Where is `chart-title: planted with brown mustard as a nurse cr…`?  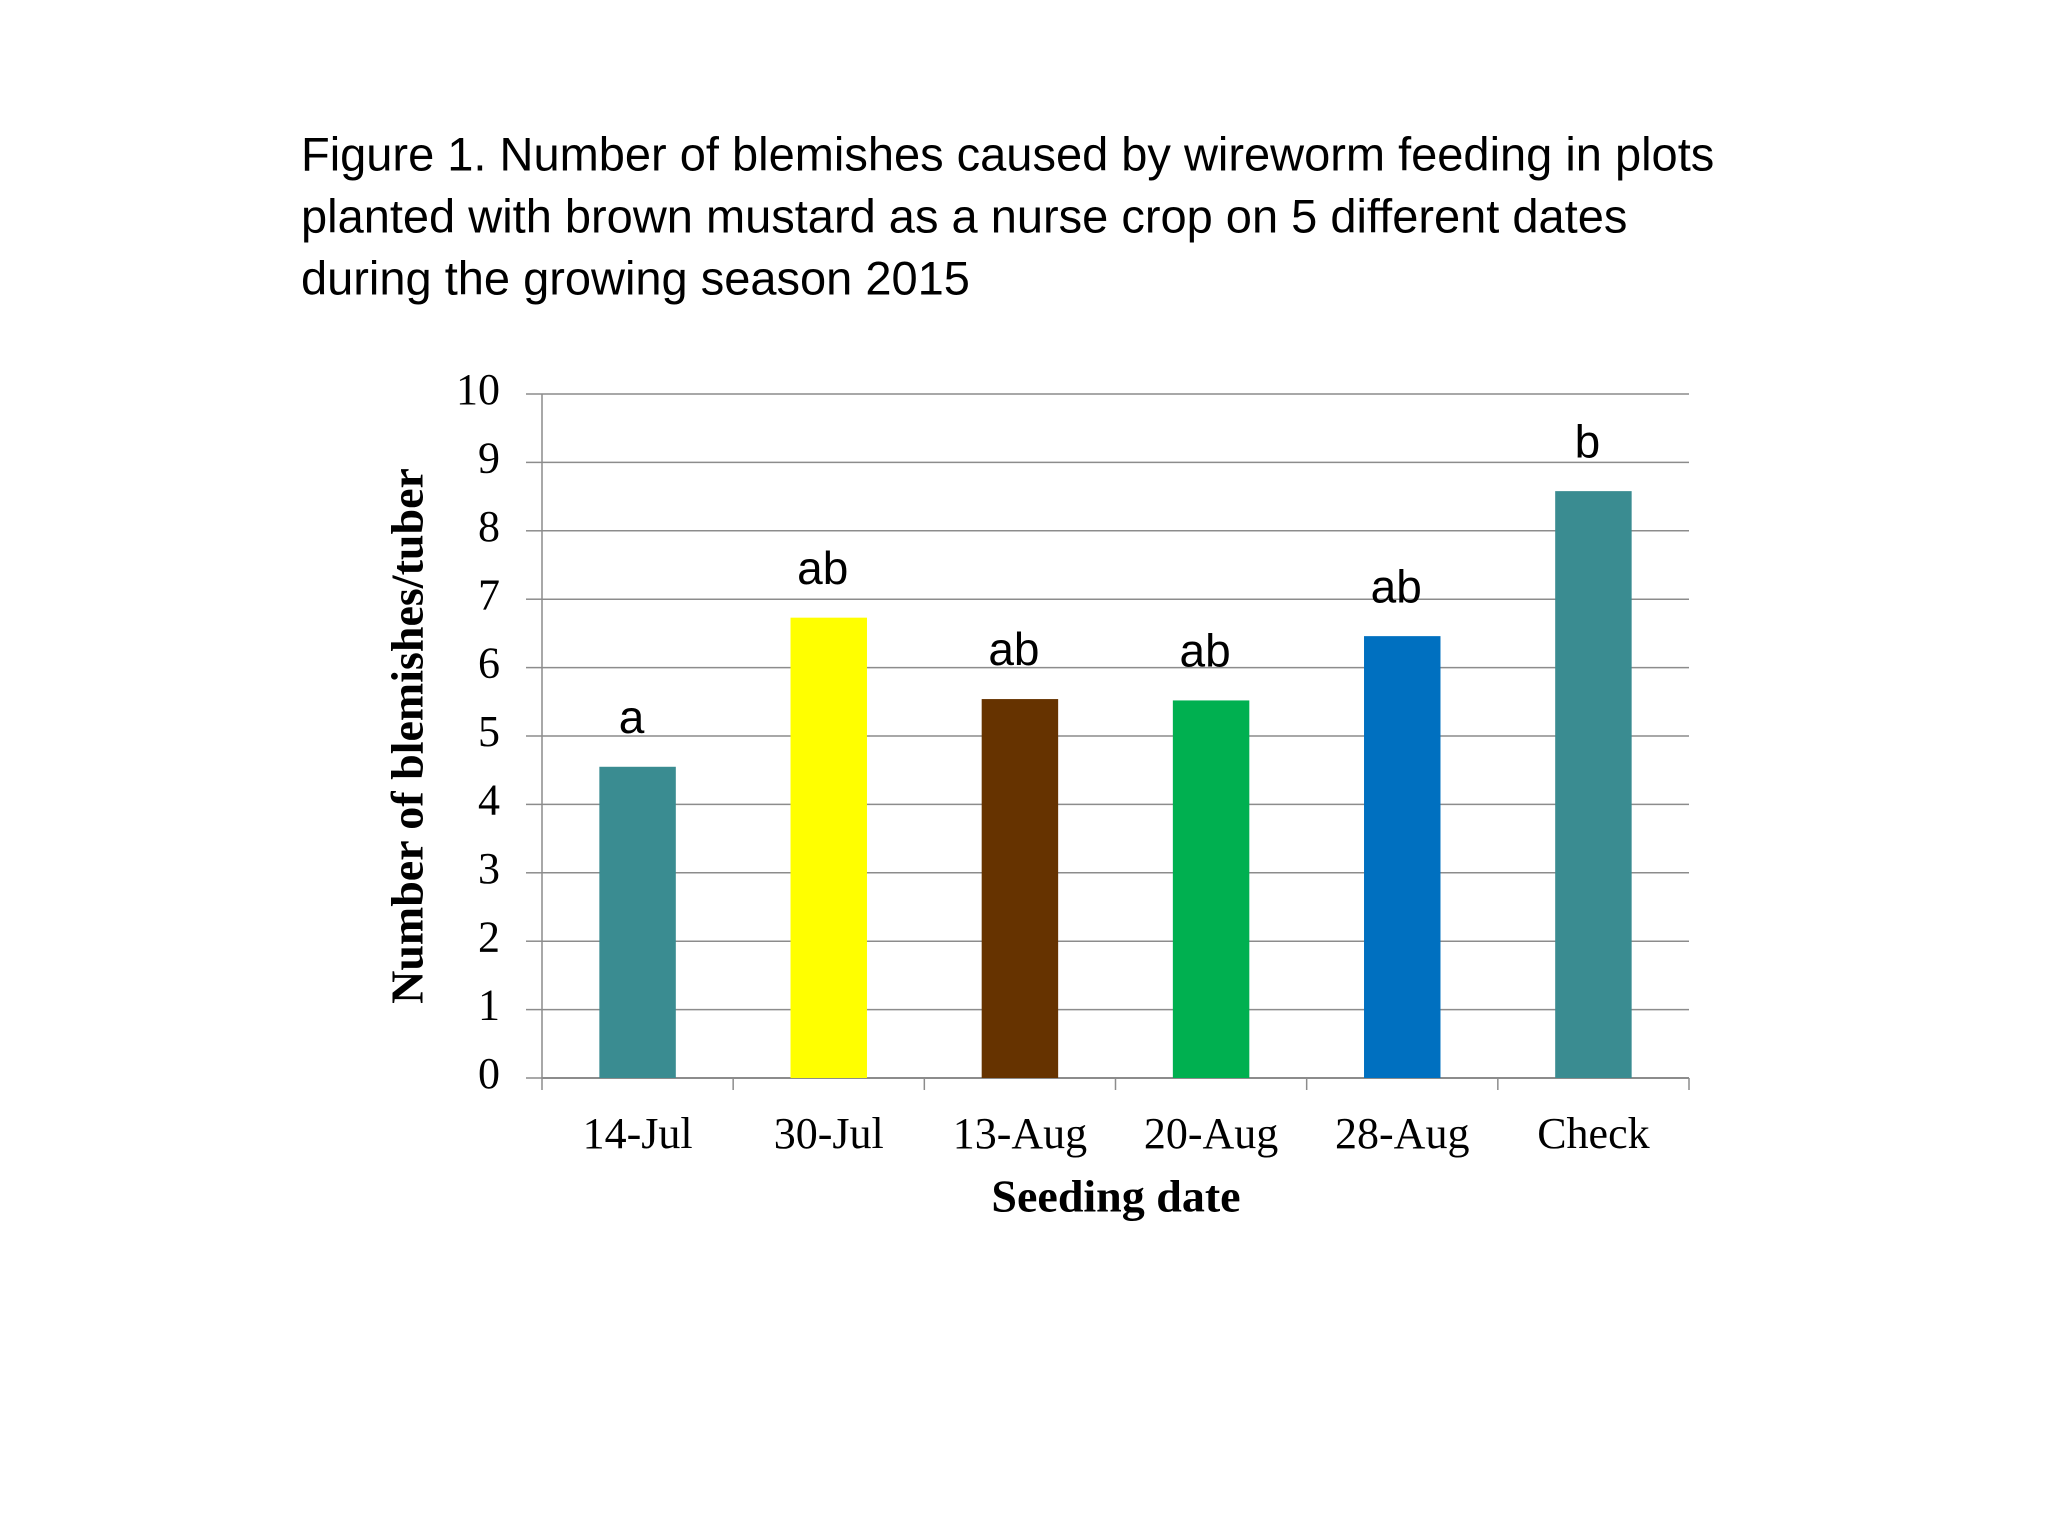 chart-title: planted with brown mustard as a nurse cr… is located at coordinates (964, 215).